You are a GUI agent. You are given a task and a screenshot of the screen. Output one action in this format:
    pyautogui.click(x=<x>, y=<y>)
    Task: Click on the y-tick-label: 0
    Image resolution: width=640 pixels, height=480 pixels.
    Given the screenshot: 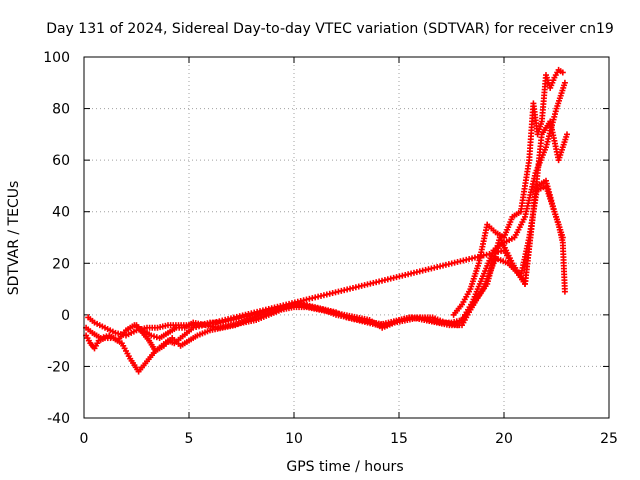 What is the action you would take?
    pyautogui.click(x=65, y=316)
    